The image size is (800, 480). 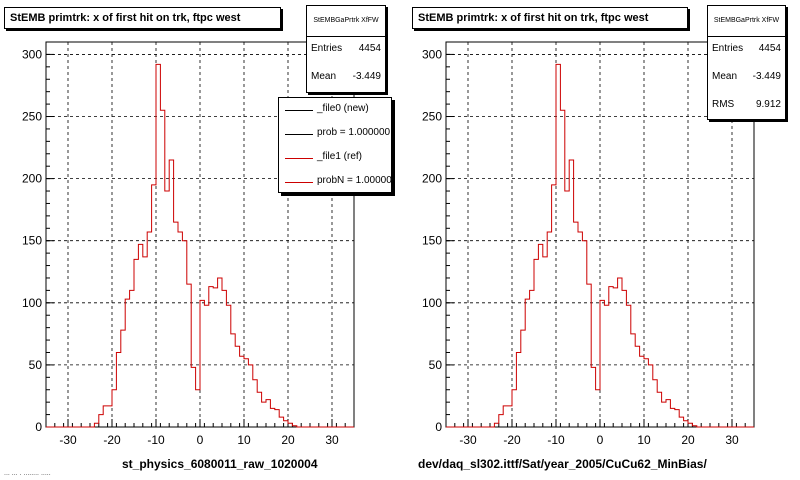 I want to click on legend-entry-probn: probN = 1.000000, so click(x=335, y=181).